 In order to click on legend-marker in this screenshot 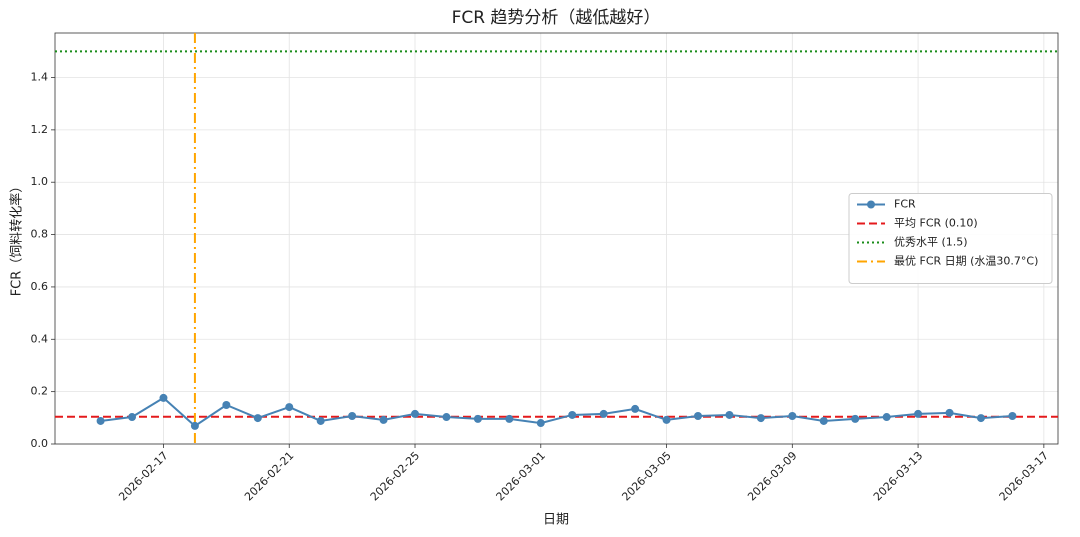, I will do `click(871, 204)`.